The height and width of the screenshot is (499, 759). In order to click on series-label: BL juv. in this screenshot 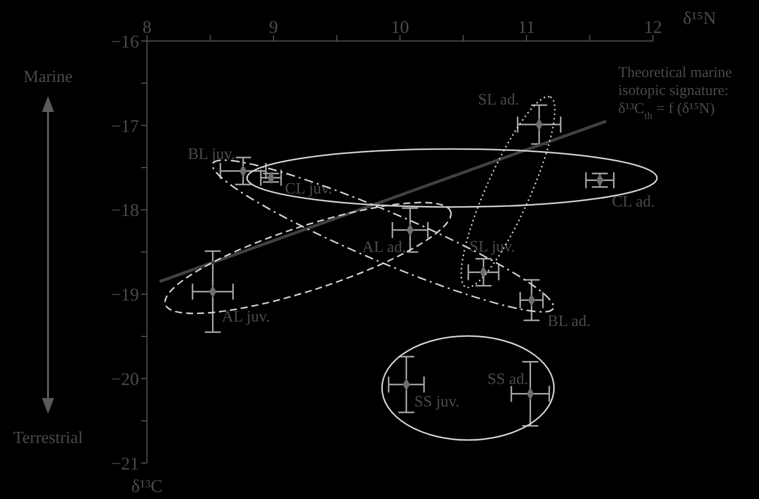, I will do `click(212, 154)`.